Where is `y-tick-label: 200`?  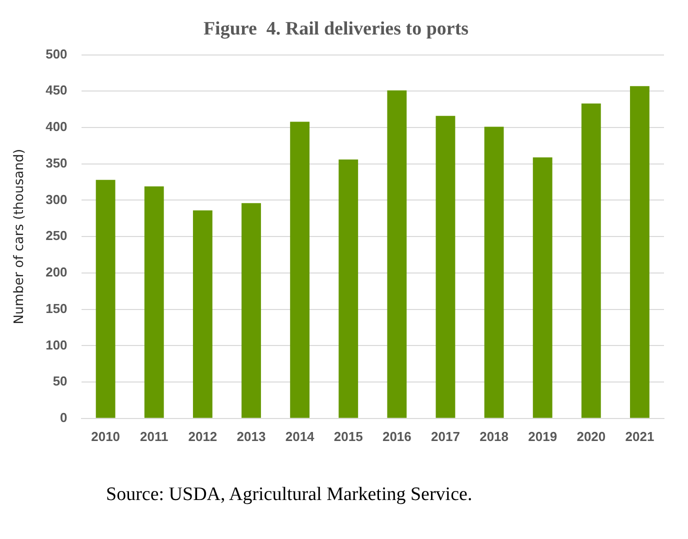 y-tick-label: 200 is located at coordinates (57, 272).